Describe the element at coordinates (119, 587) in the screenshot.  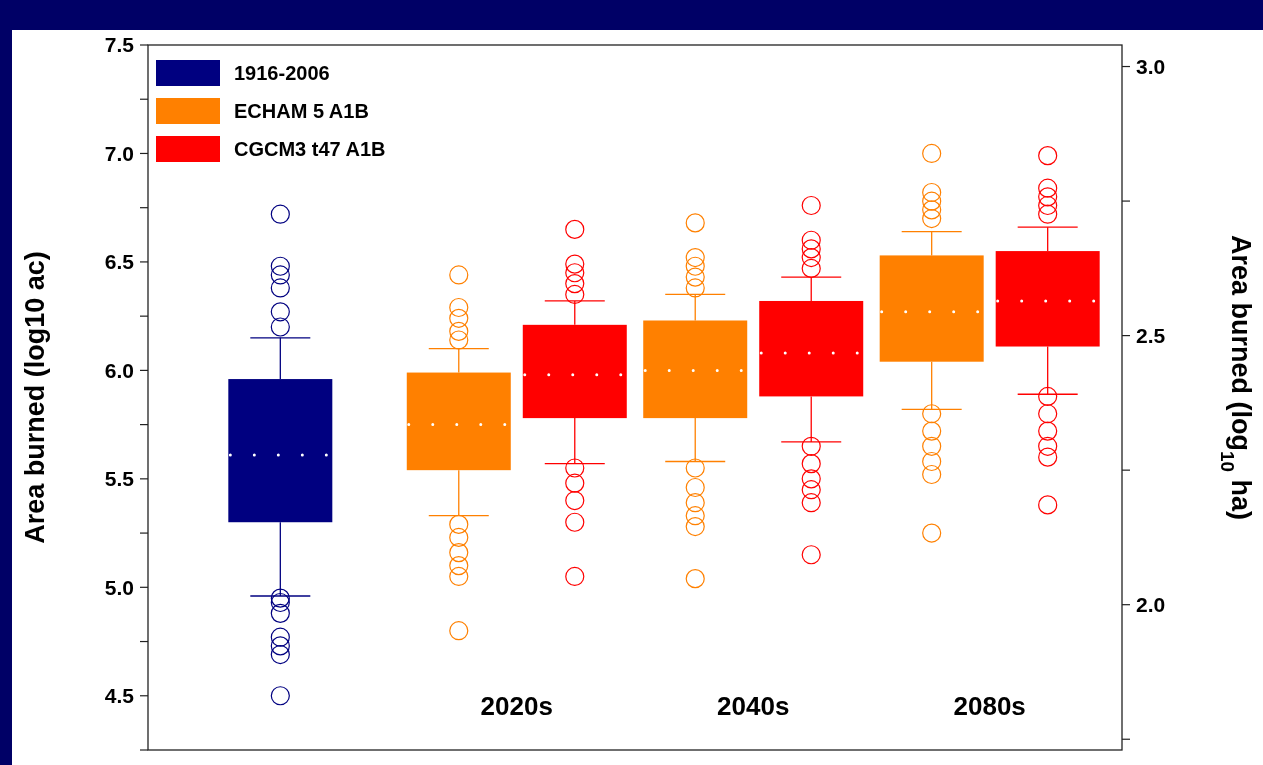
I see `y-tick-label: 5.0` at that location.